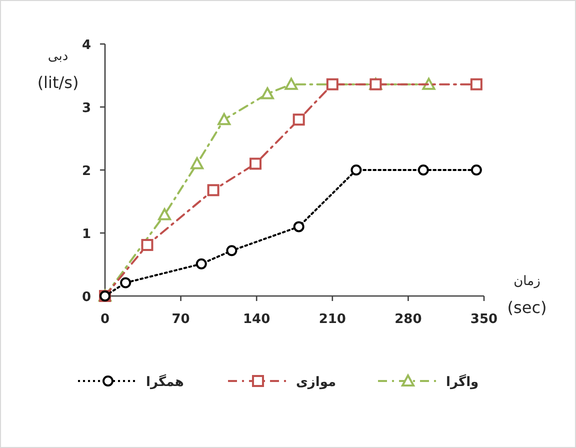  I want to click on y-tick-label: 2, so click(86, 171).